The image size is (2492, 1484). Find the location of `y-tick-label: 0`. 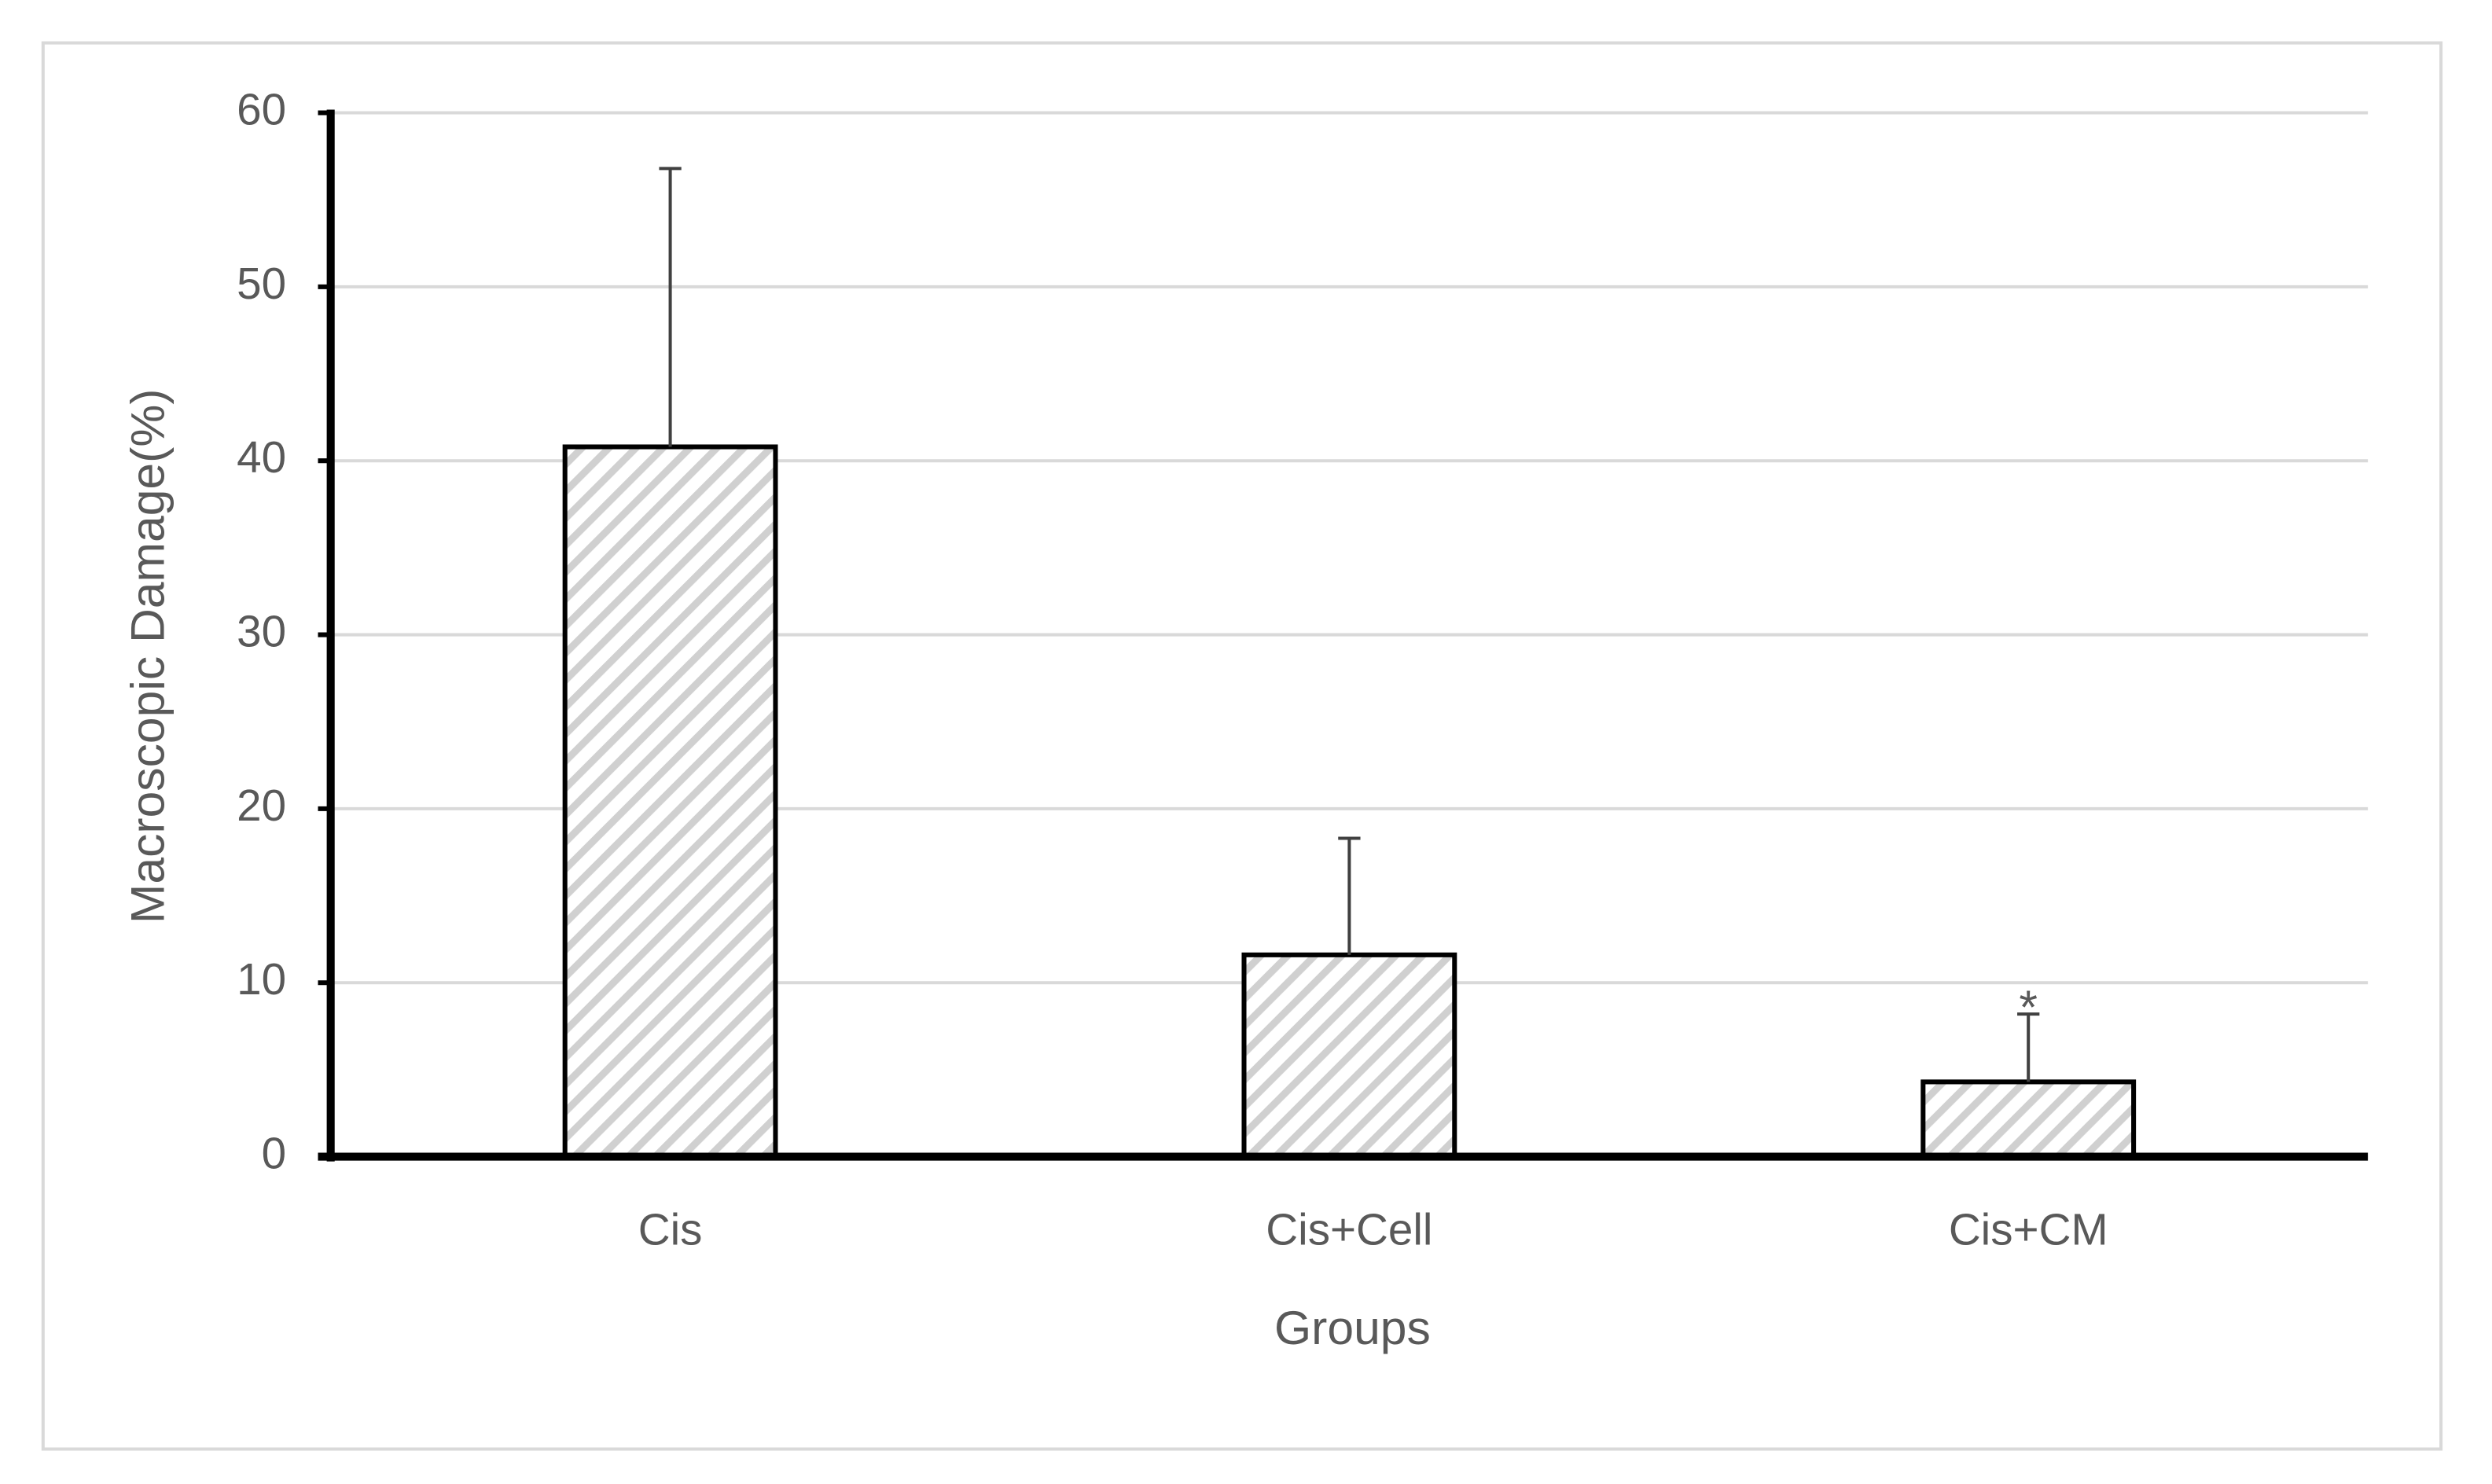

y-tick-label: 0 is located at coordinates (274, 1153).